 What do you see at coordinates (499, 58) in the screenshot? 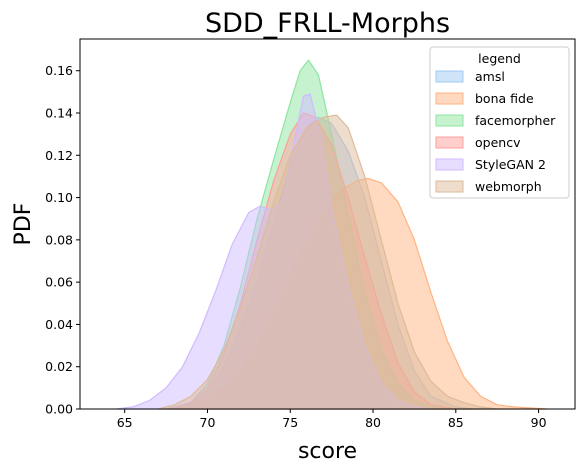
I see `legend-title: legend` at bounding box center [499, 58].